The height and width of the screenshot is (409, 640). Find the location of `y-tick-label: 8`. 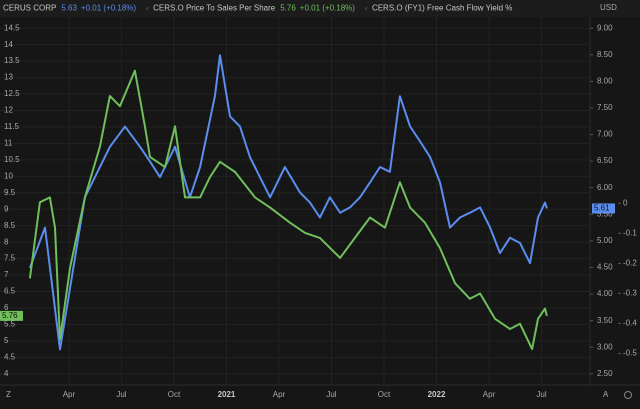

y-tick-label: 8 is located at coordinates (6, 241).